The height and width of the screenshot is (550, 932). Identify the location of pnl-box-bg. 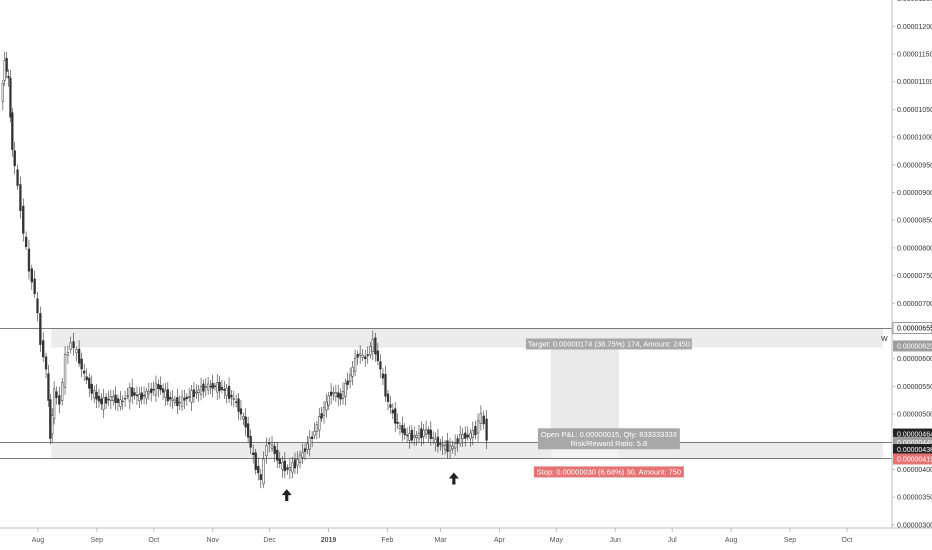
(608, 439).